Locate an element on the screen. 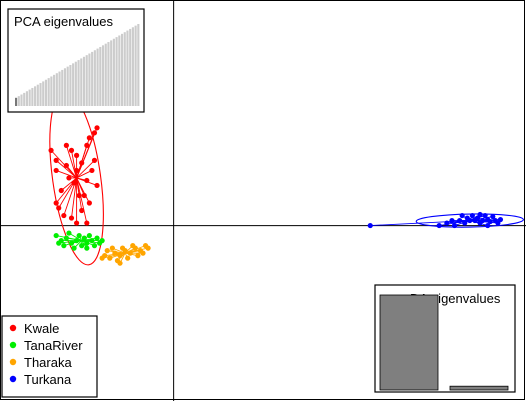 The image size is (526, 406). legend: Kwale TanaRiver Tharaka Turkana is located at coordinates (49, 356).